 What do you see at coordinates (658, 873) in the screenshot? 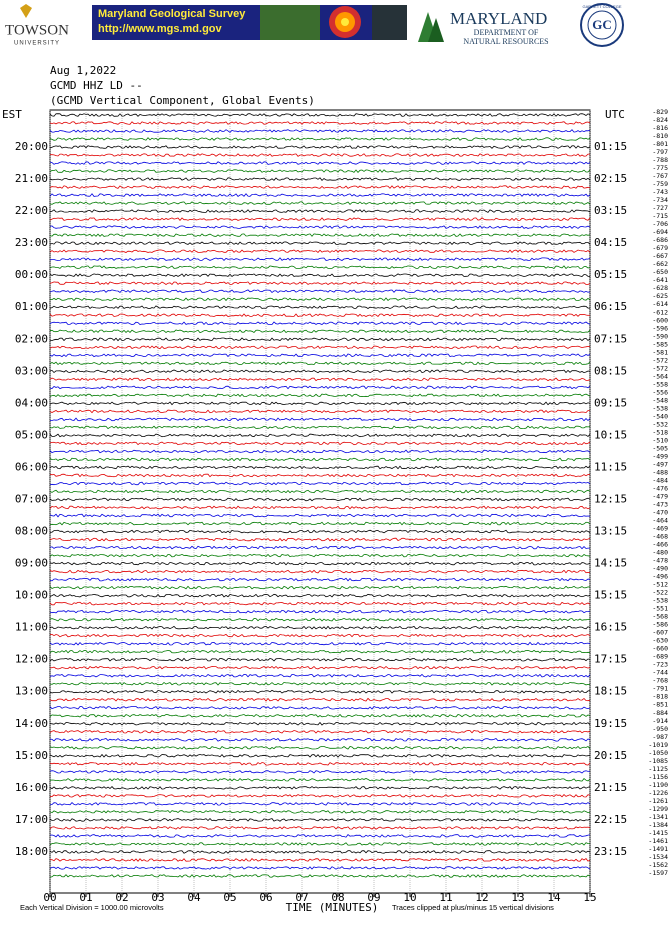
I see `trace-offset: -1597` at bounding box center [658, 873].